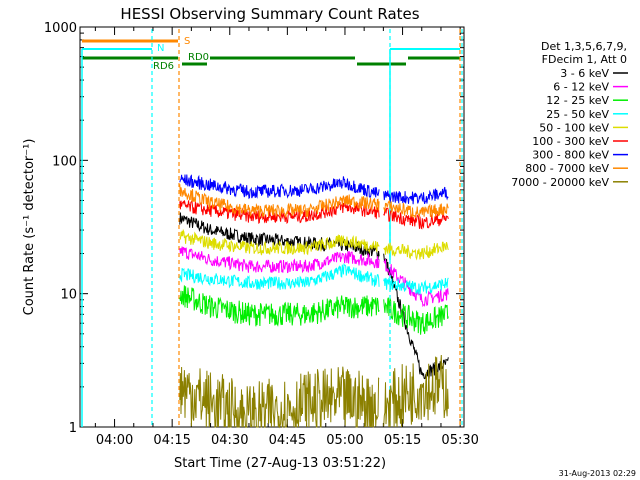  What do you see at coordinates (574, 127) in the screenshot?
I see `legend-entry-label: 50 - 100 keV` at bounding box center [574, 127].